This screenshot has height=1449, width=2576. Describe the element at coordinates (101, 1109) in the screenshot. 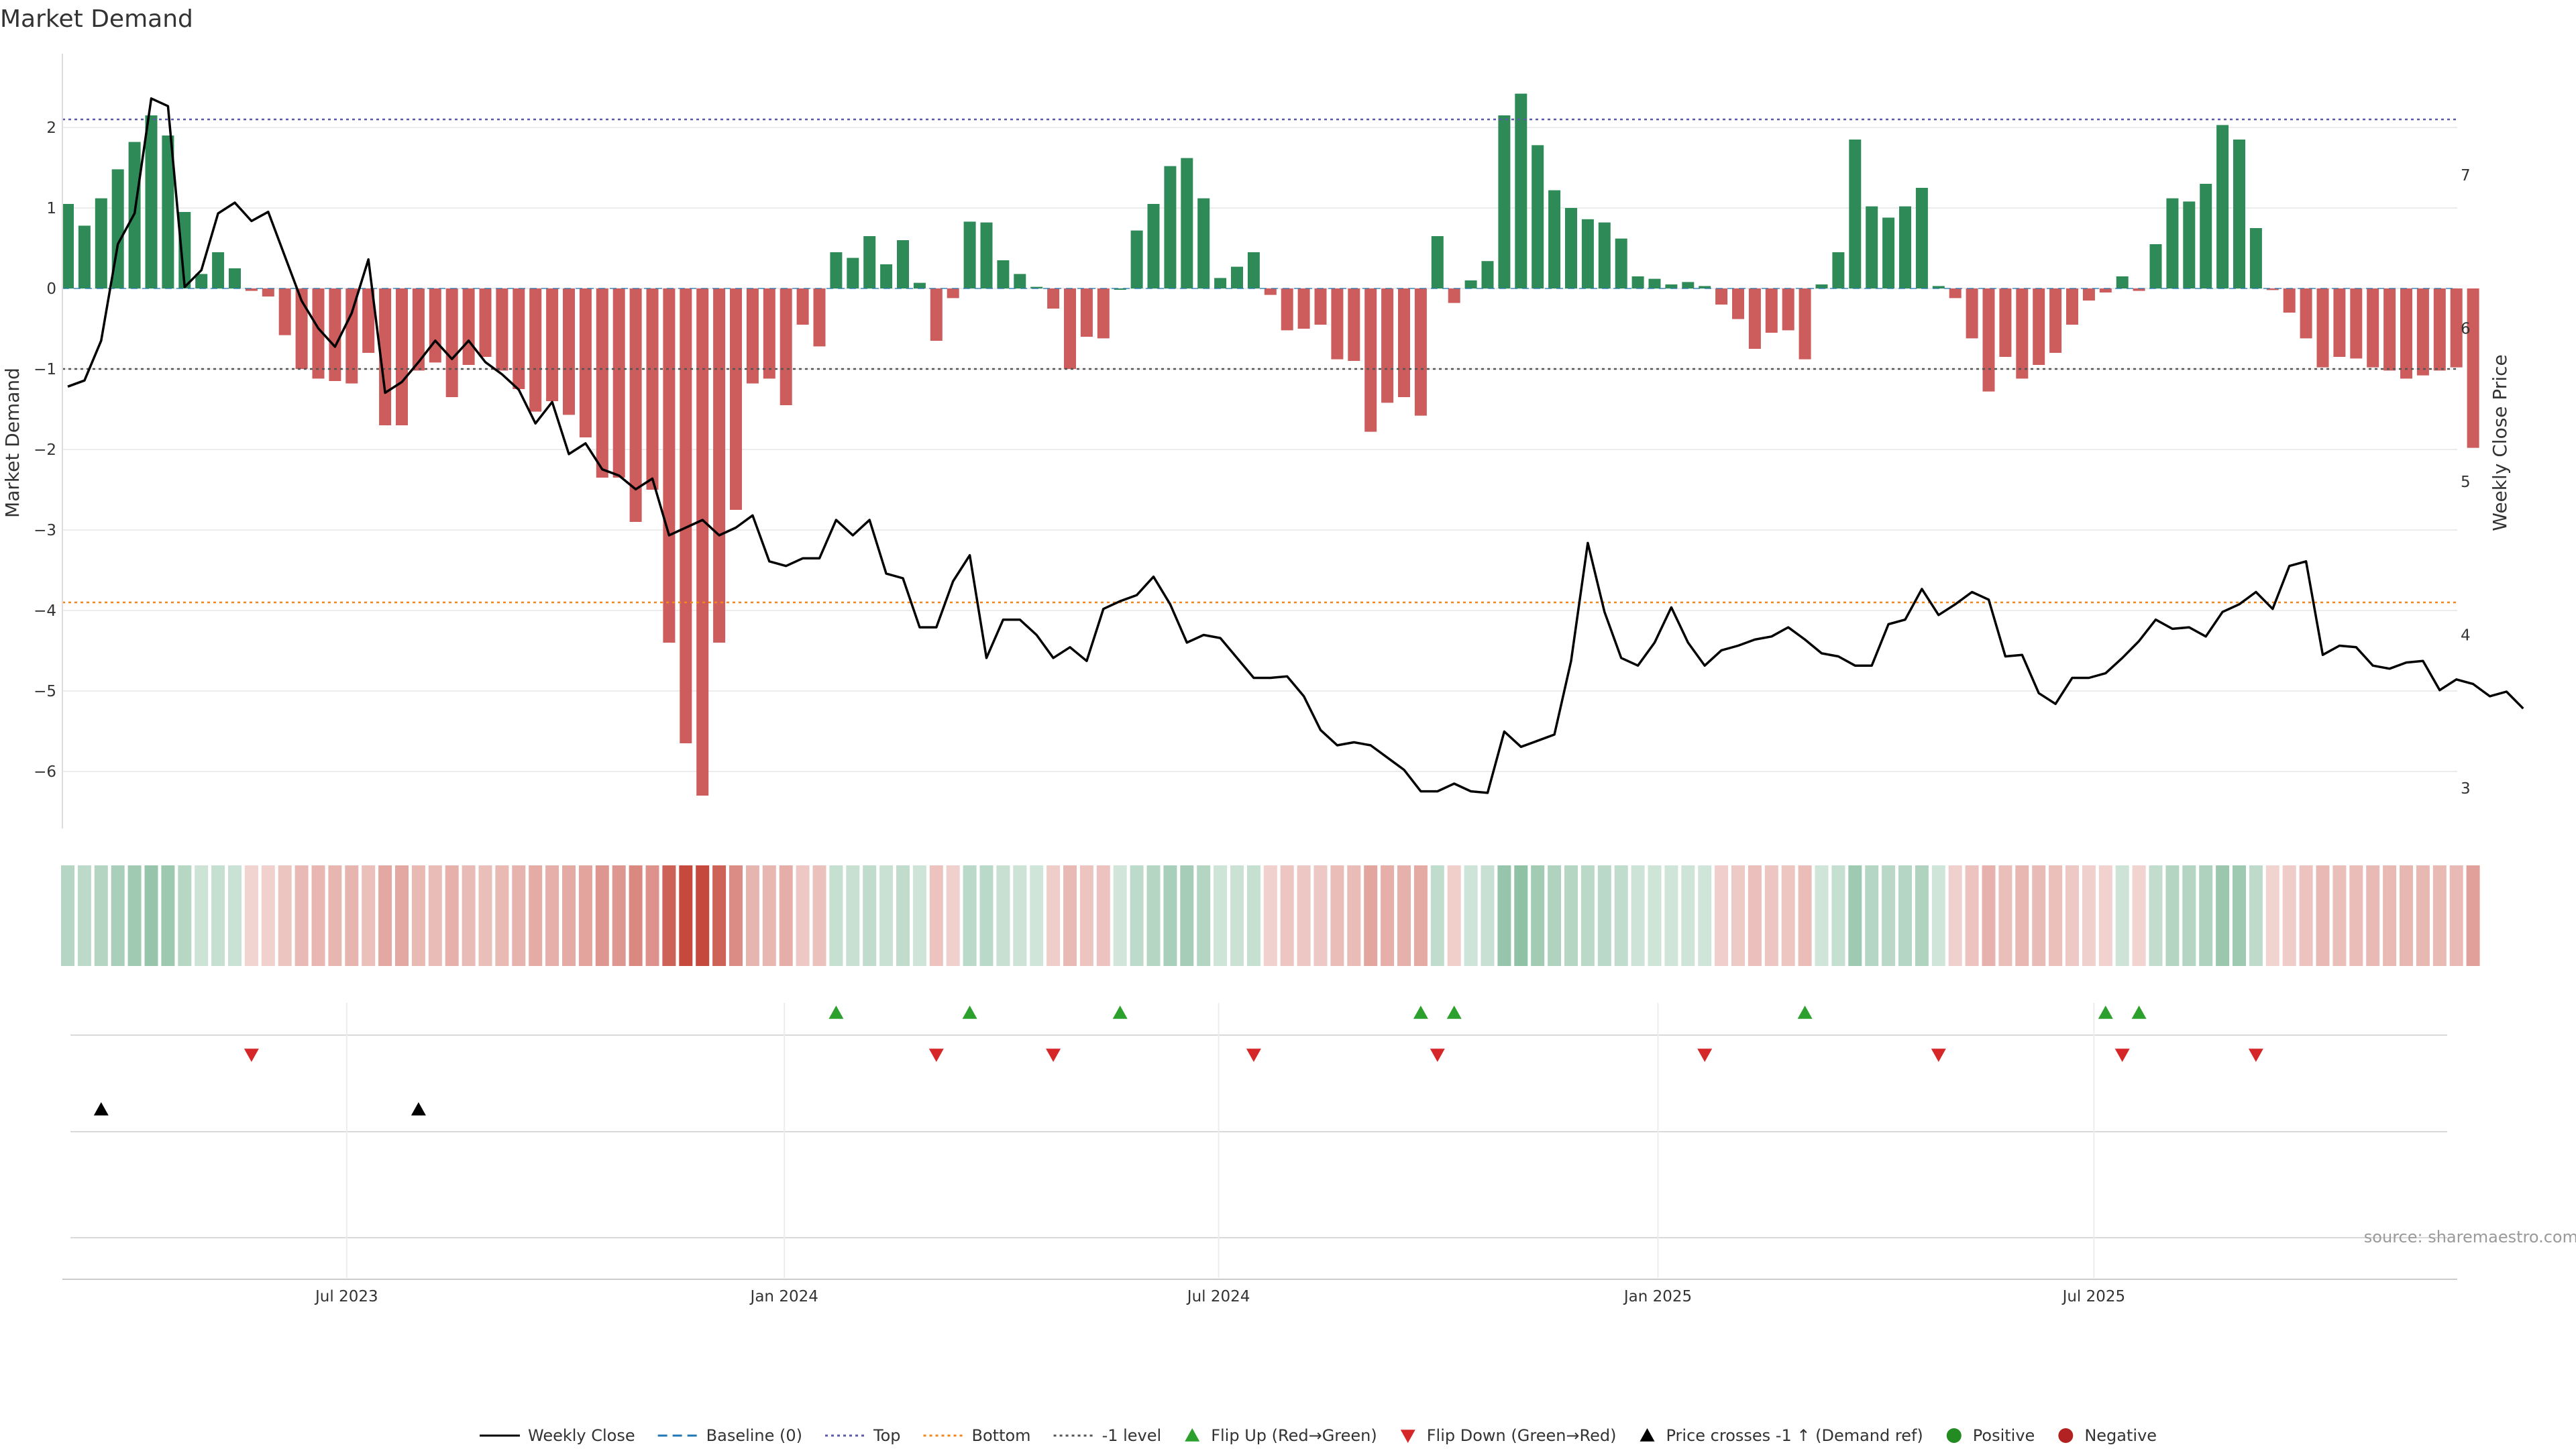

I see `price-cross-marker` at that location.